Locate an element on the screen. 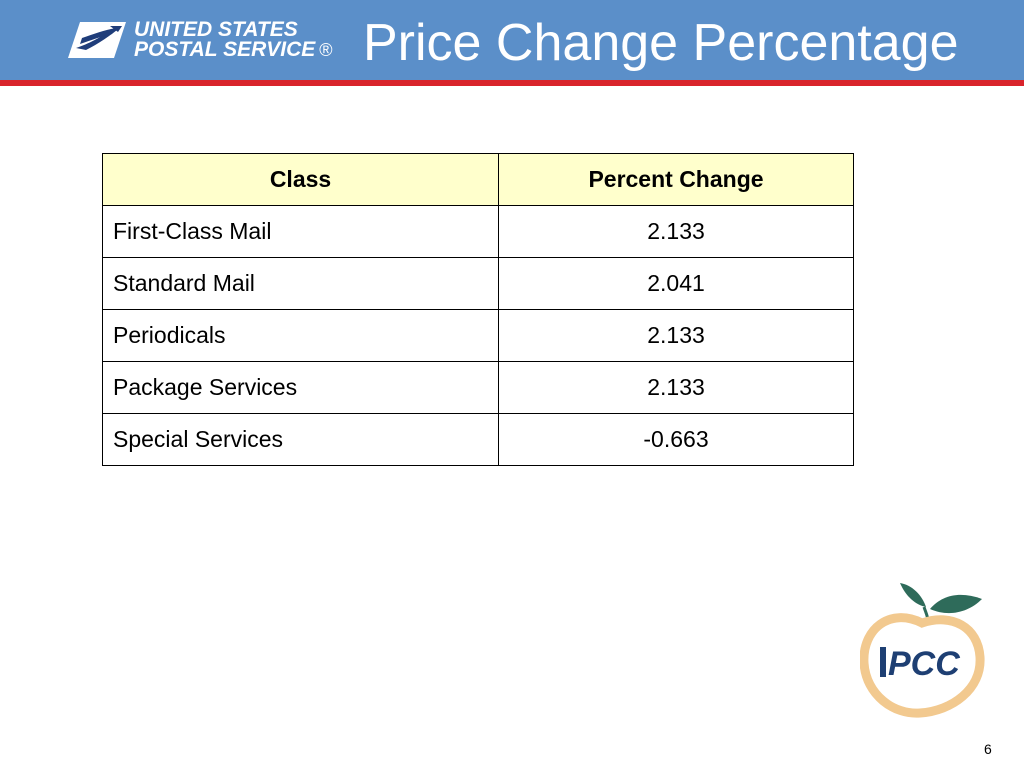 The width and height of the screenshot is (1024, 768). logo-text-line2: POSTAL SERVICE ® is located at coordinates (233, 50).